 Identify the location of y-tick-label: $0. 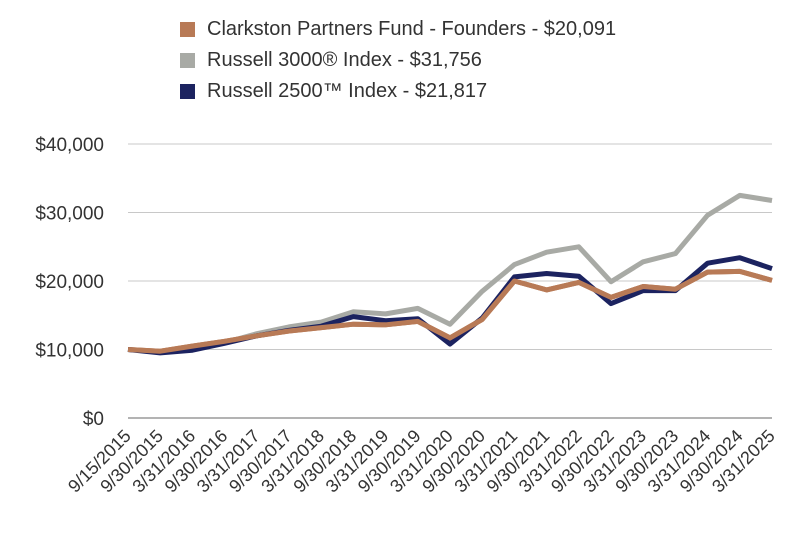
(93, 419).